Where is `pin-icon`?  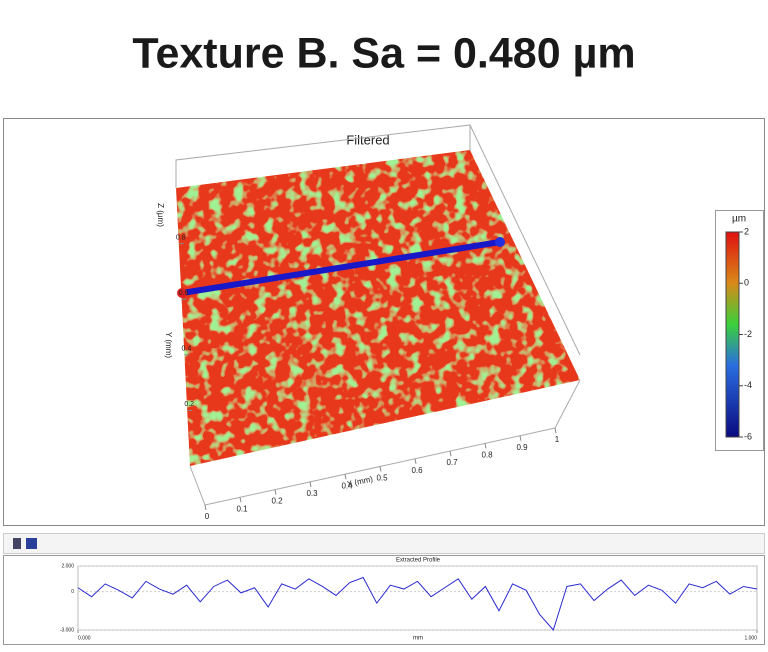 pin-icon is located at coordinates (17, 543).